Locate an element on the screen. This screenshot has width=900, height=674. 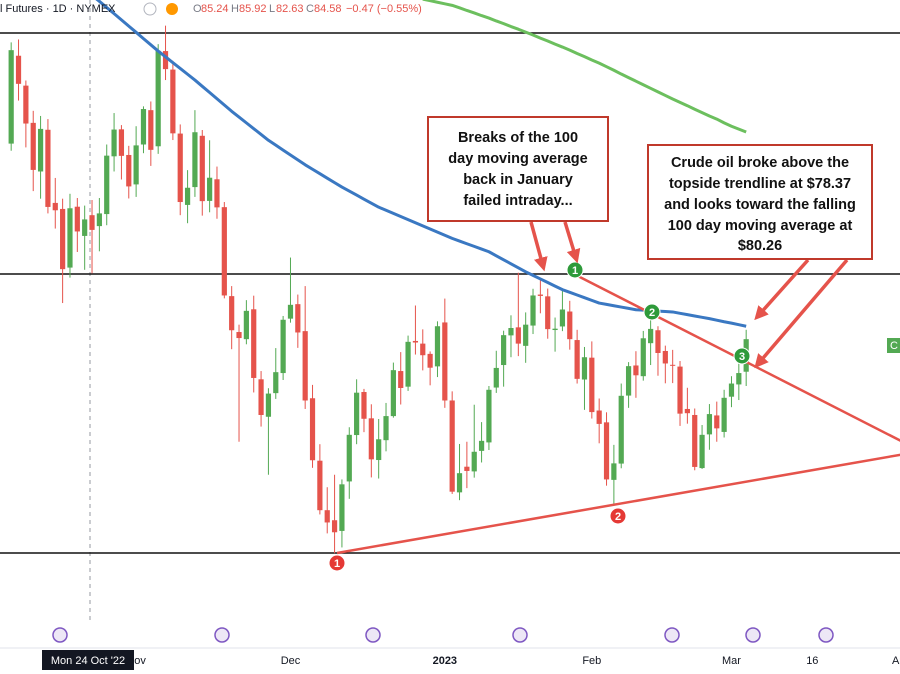
moving-average-line is located at coordinates (584, 67).